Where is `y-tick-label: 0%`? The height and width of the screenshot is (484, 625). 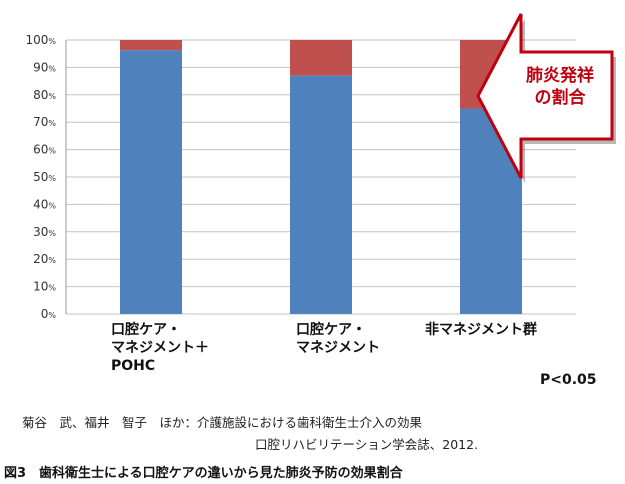 y-tick-label: 0% is located at coordinates (49, 314).